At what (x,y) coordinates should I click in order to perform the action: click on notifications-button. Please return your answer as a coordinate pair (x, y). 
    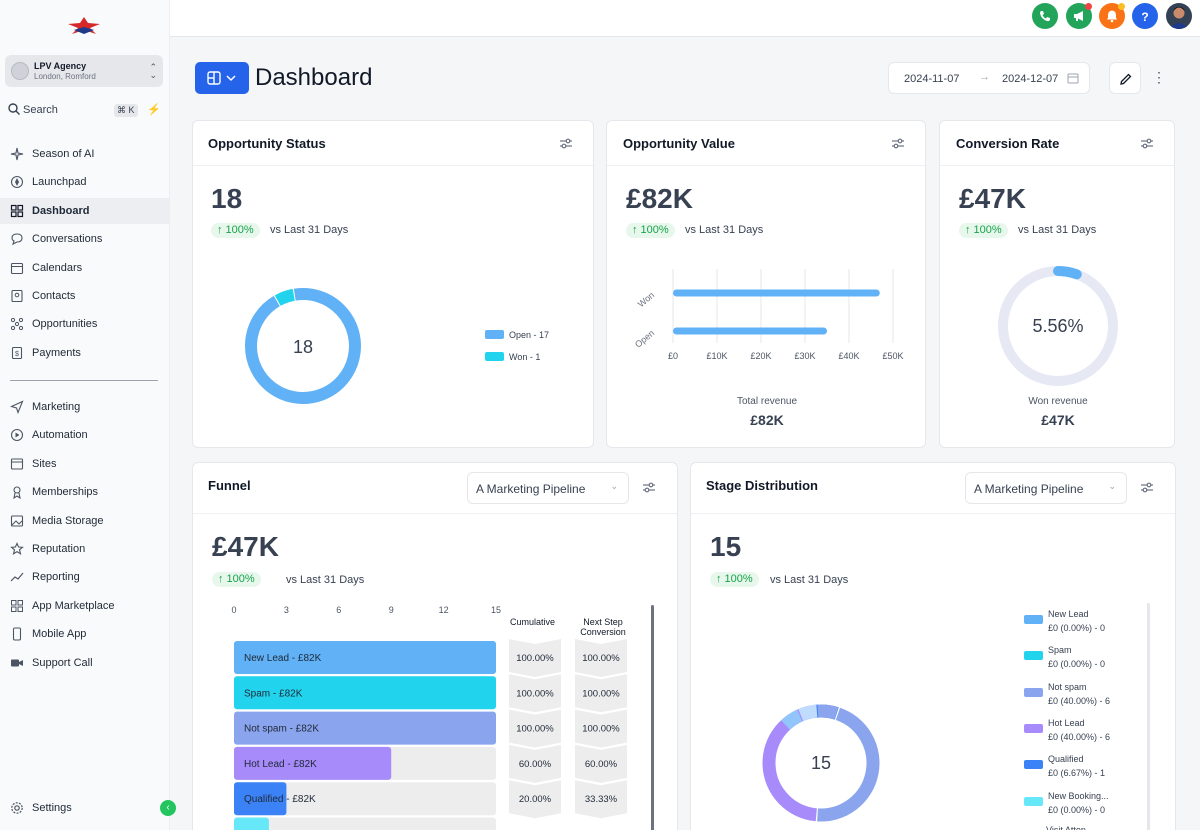
    Looking at the image, I should click on (1112, 16).